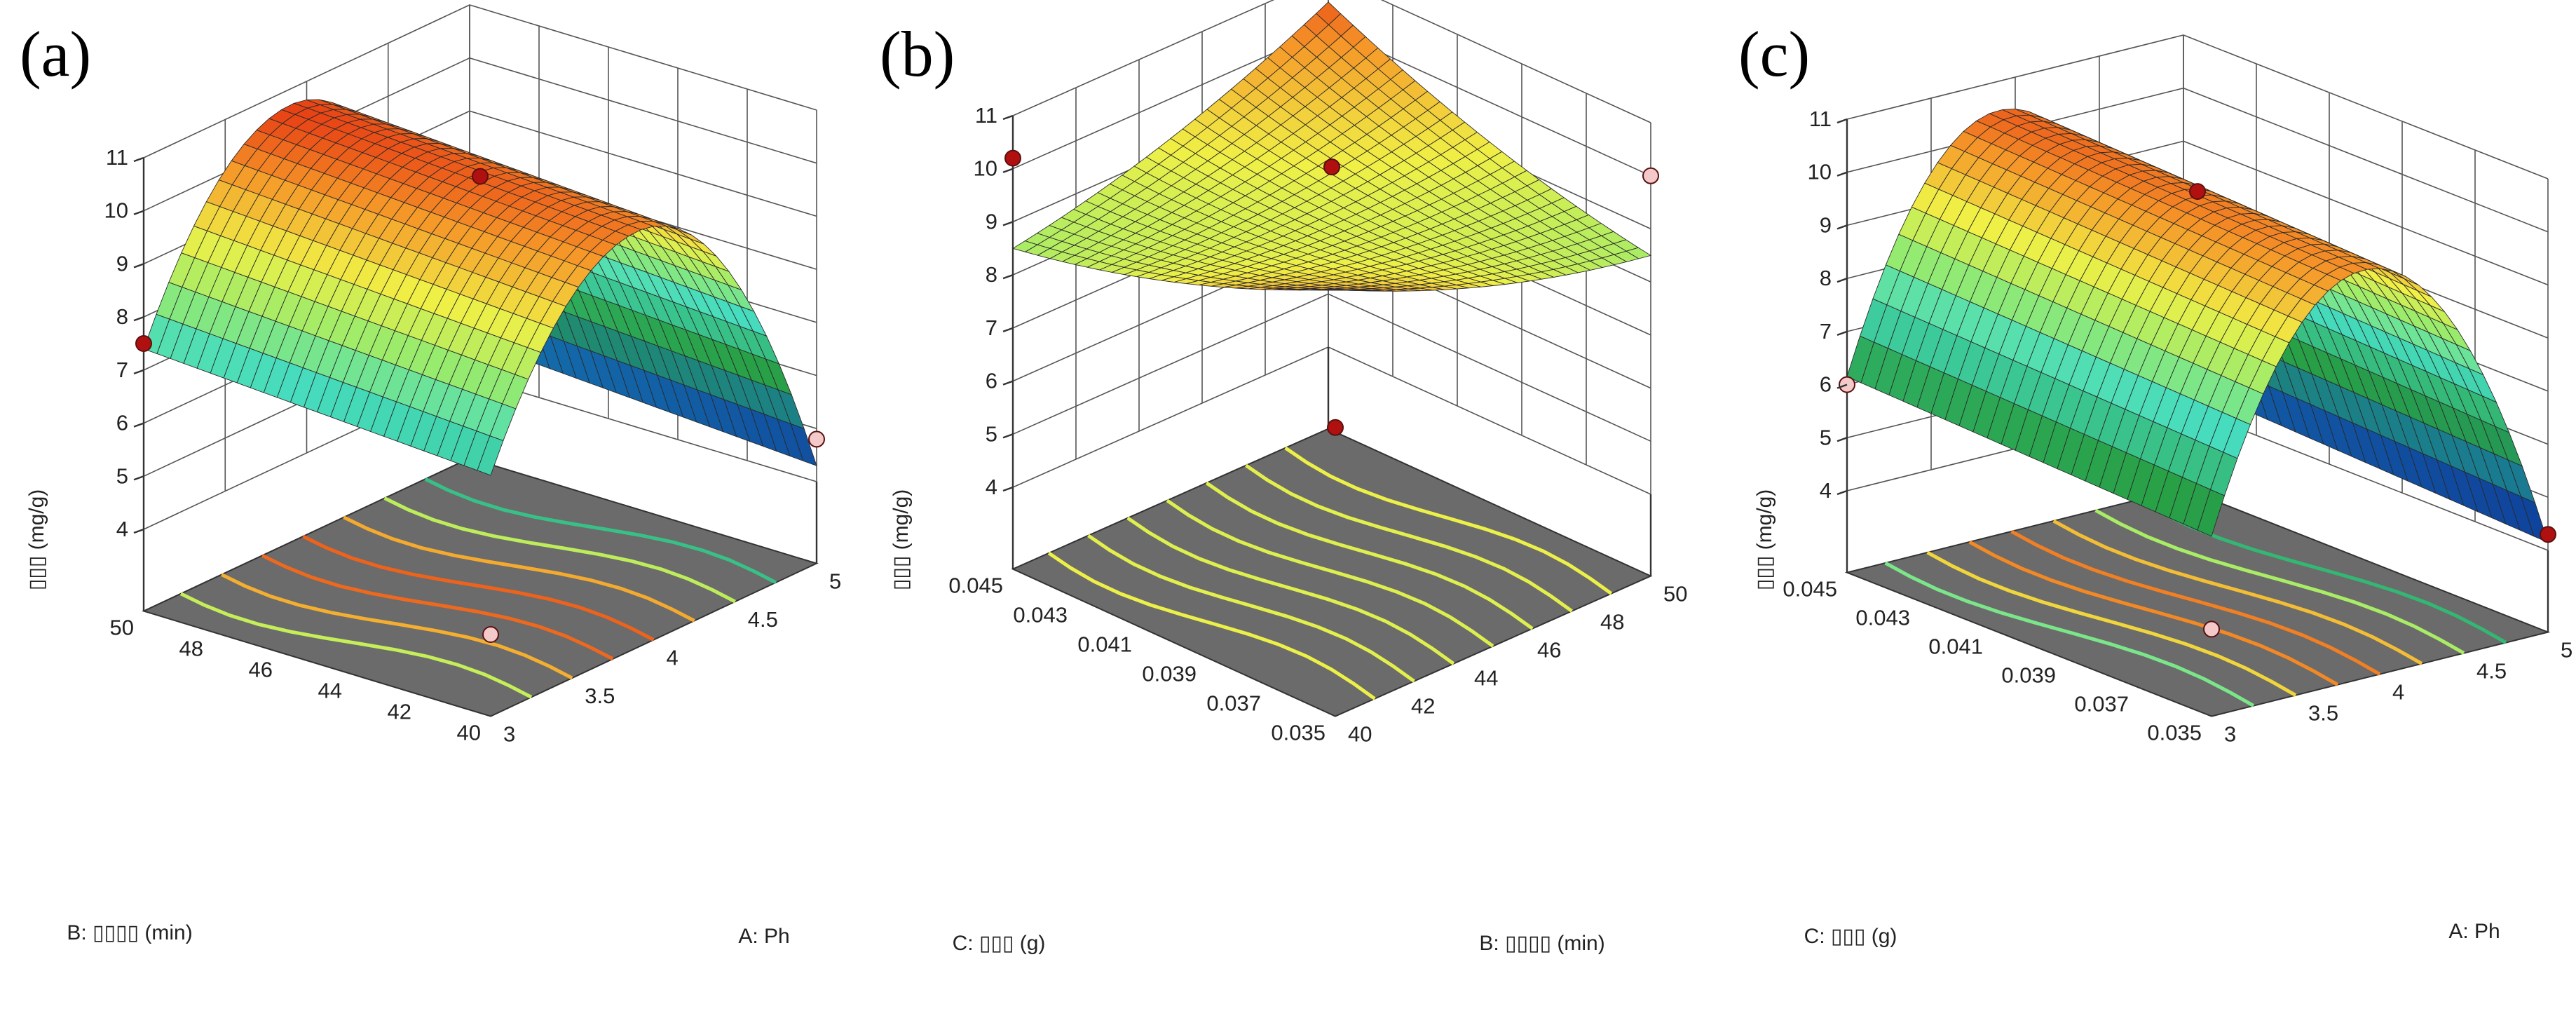 Image resolution: width=2576 pixels, height=1011 pixels. What do you see at coordinates (918, 54) in the screenshot?
I see `panel-label: (b)` at bounding box center [918, 54].